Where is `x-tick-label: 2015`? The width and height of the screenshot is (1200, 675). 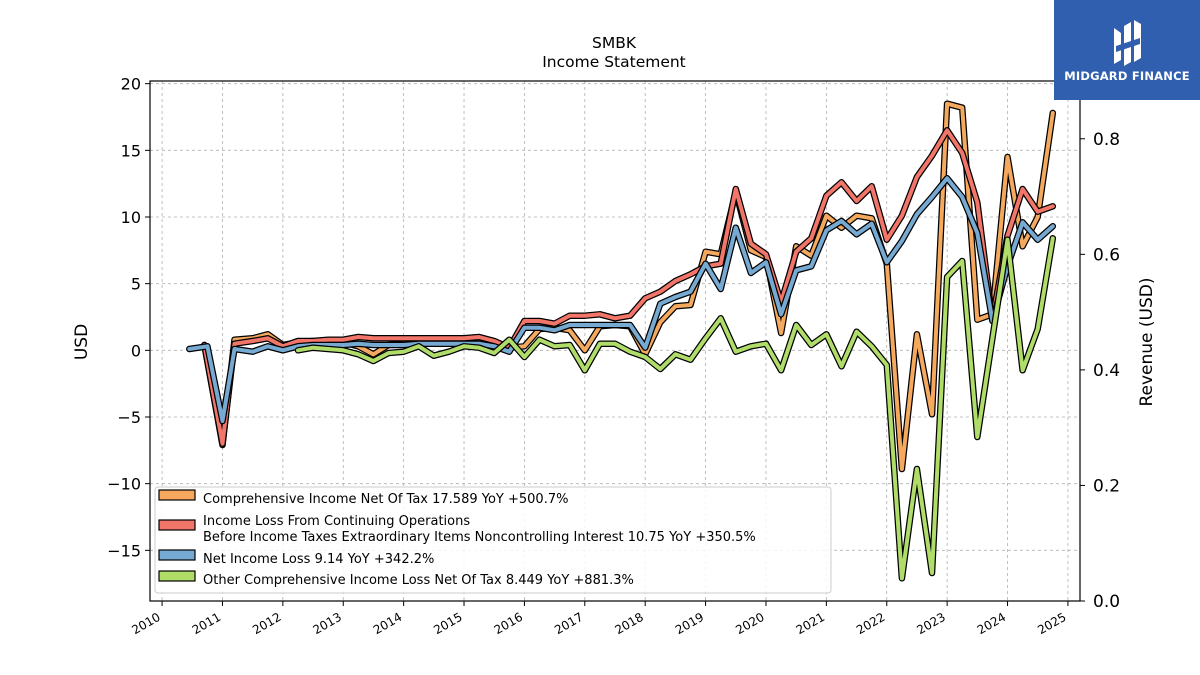 x-tick-label: 2015 is located at coordinates (447, 623).